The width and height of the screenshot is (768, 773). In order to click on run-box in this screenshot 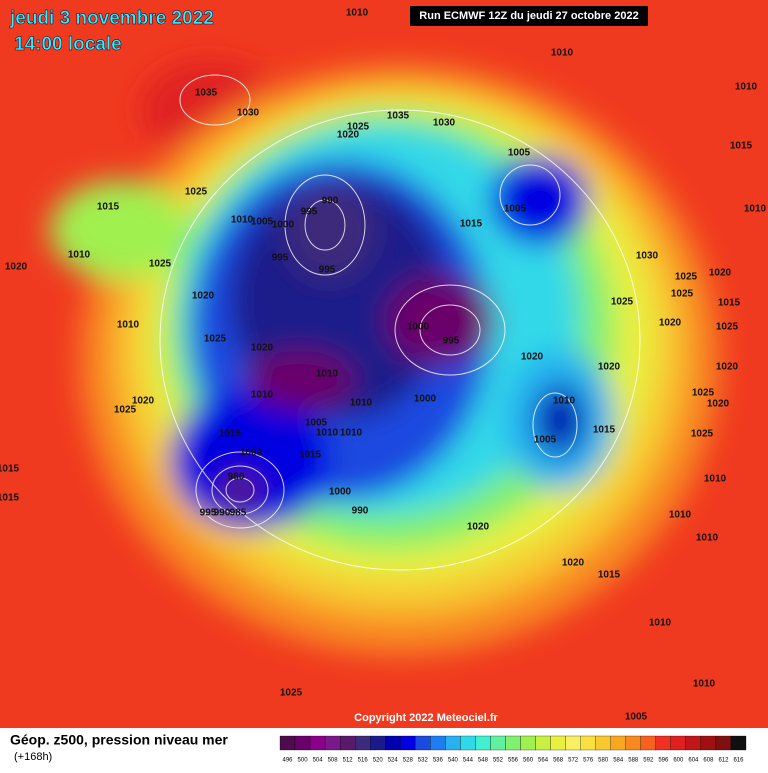, I will do `click(529, 16)`.